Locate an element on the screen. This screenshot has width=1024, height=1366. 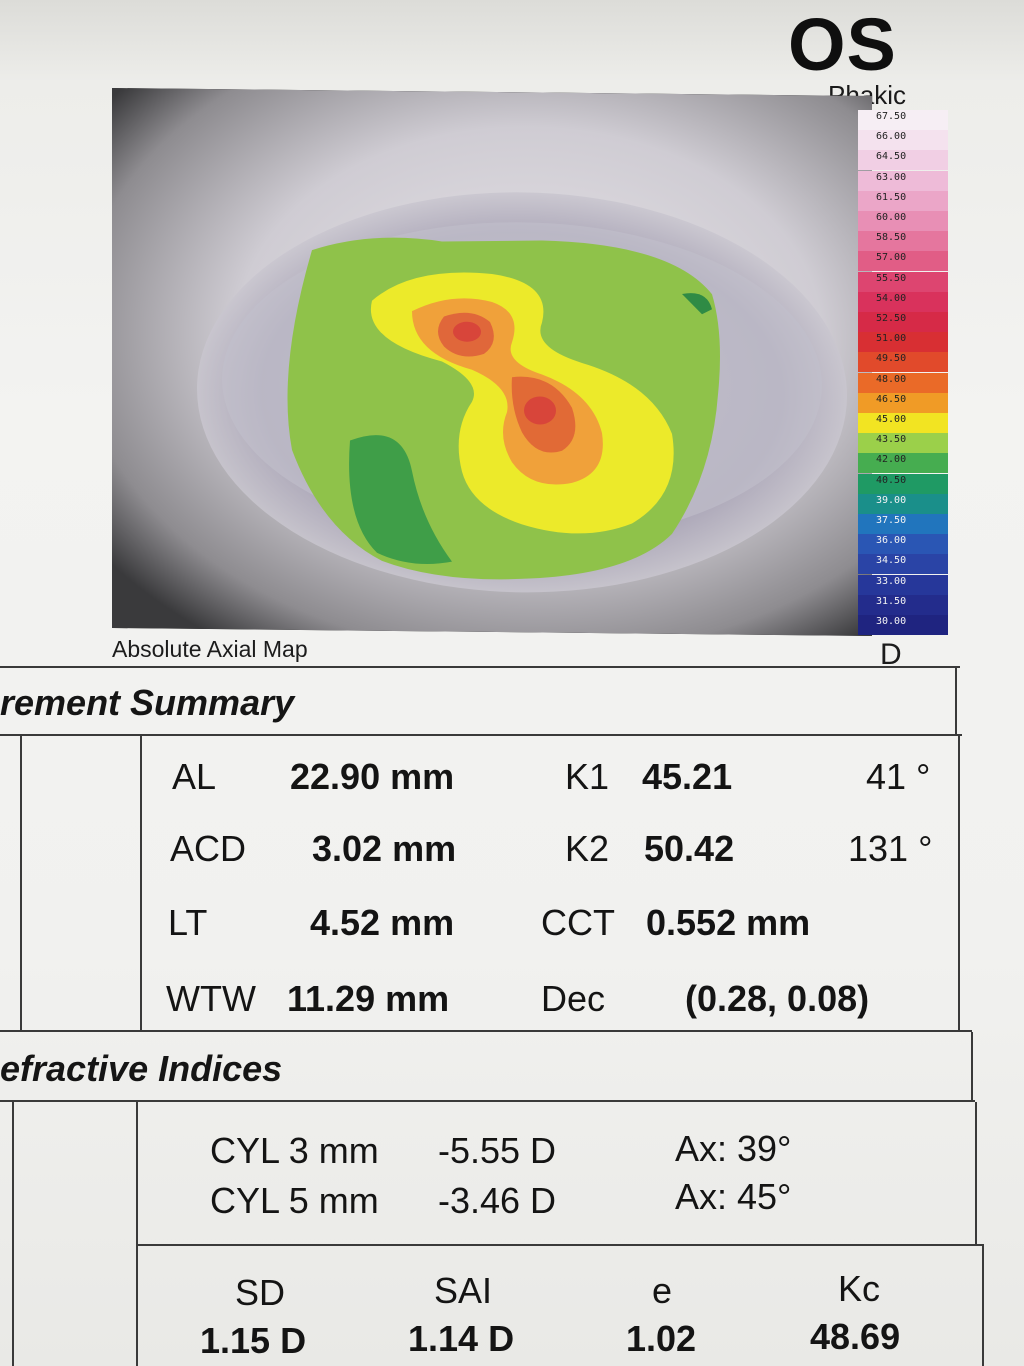
scale-label: 45.00 is located at coordinates (891, 419).